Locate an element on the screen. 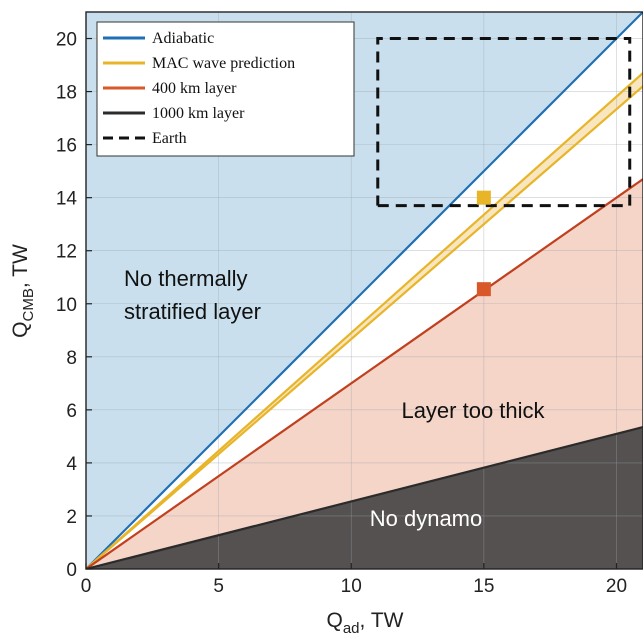 The height and width of the screenshot is (643, 643). region-label: No thermally is located at coordinates (185, 278).